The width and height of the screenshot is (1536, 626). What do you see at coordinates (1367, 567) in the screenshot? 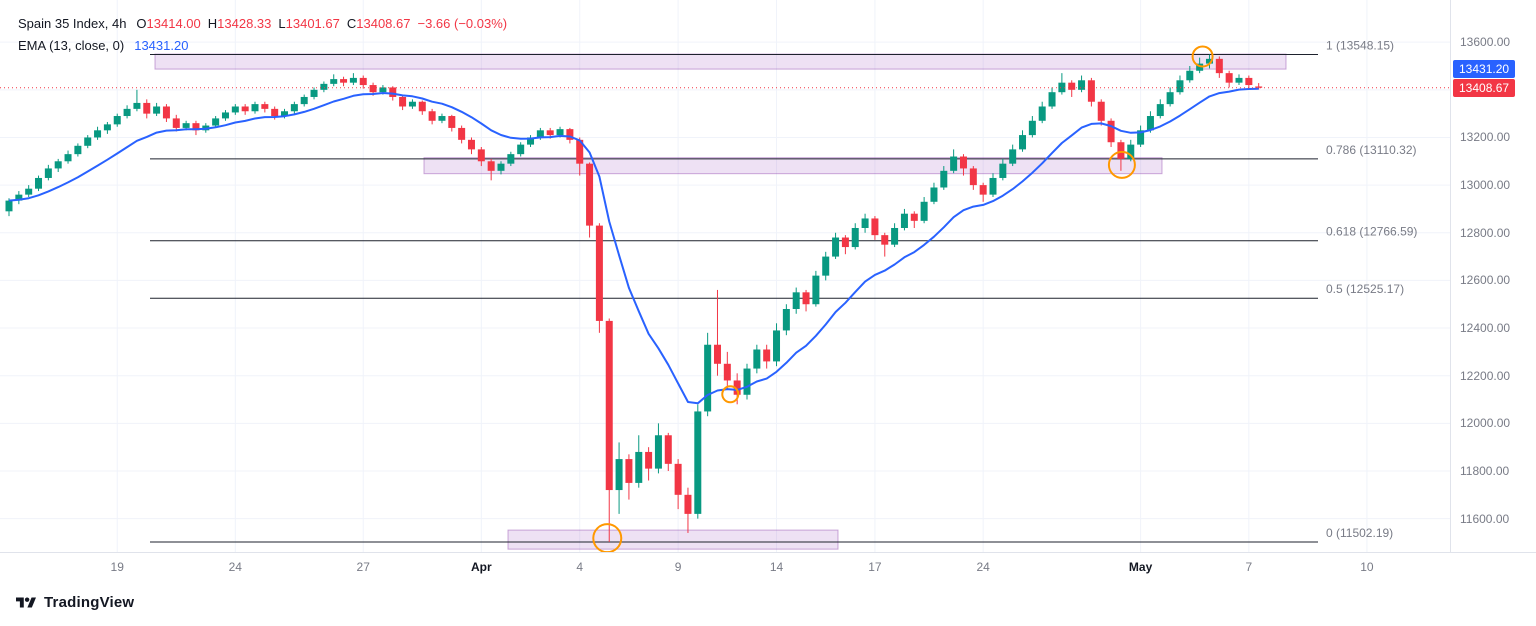
I see `time-scale-label: 10` at bounding box center [1367, 567].